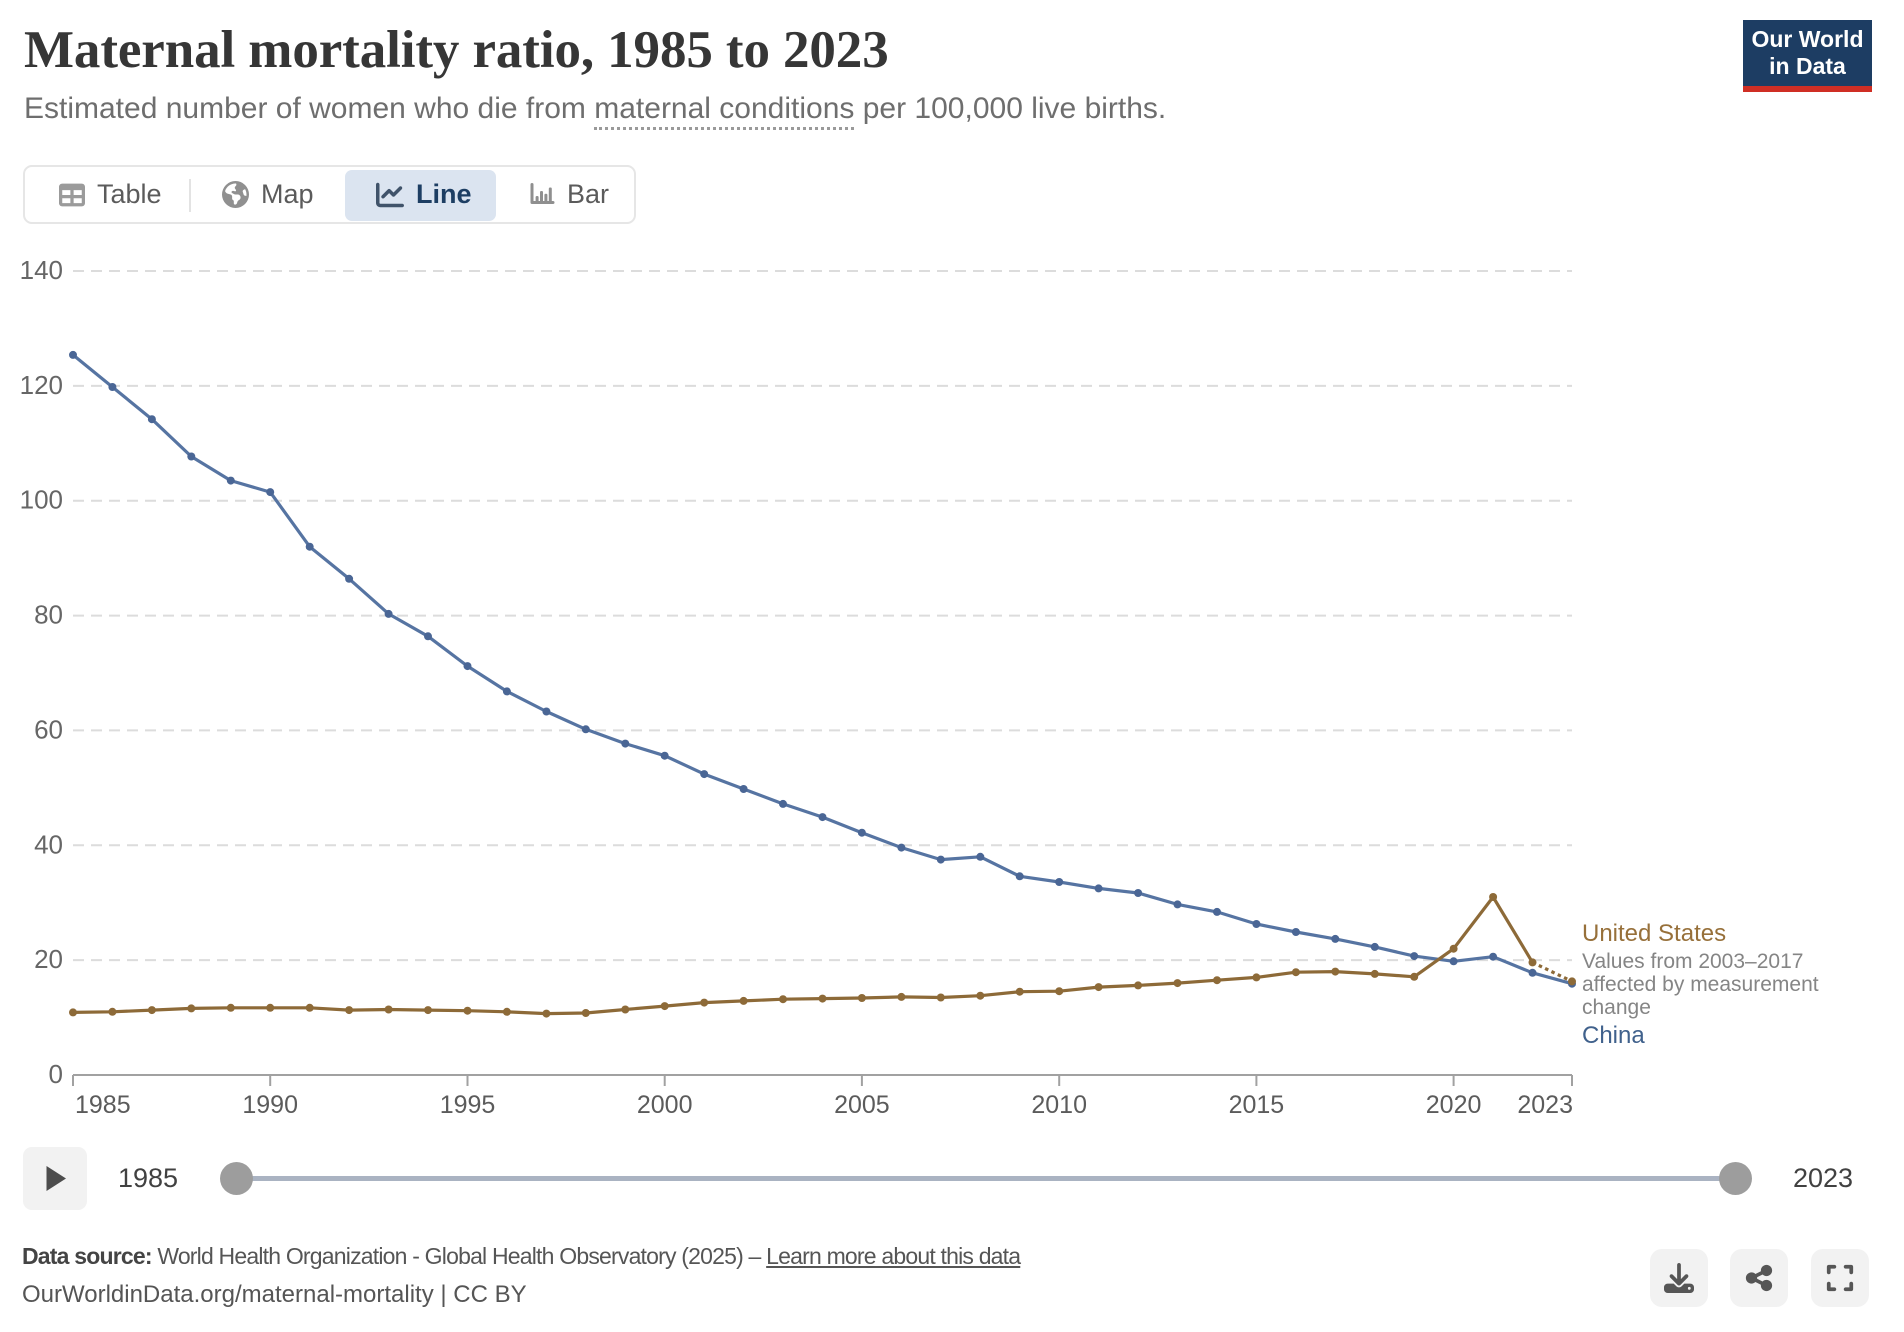  I want to click on svg-text: 1985, so click(103, 1105).